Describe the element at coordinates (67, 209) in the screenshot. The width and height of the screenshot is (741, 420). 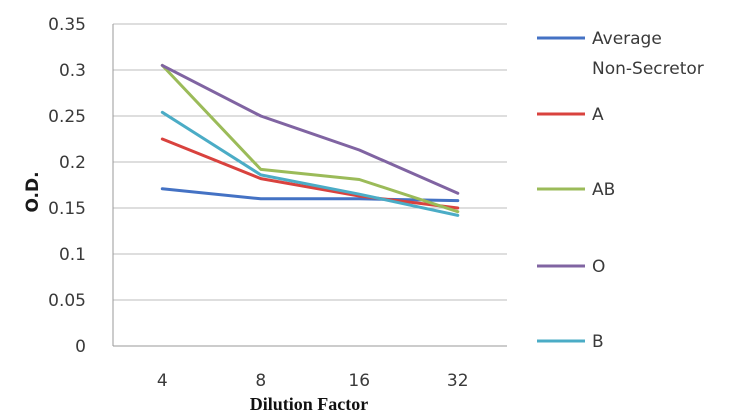
I see `y-tick-label: 0.15` at that location.